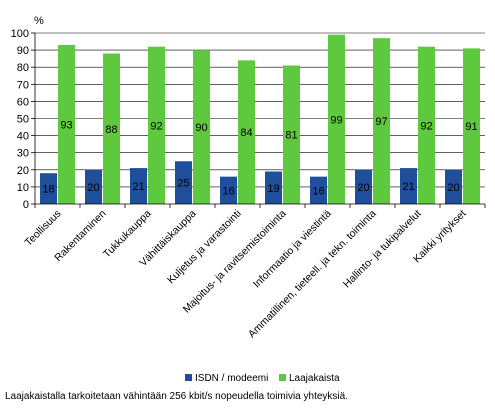 The height and width of the screenshot is (408, 495). I want to click on y-tick-label: 80, so click(23, 68).